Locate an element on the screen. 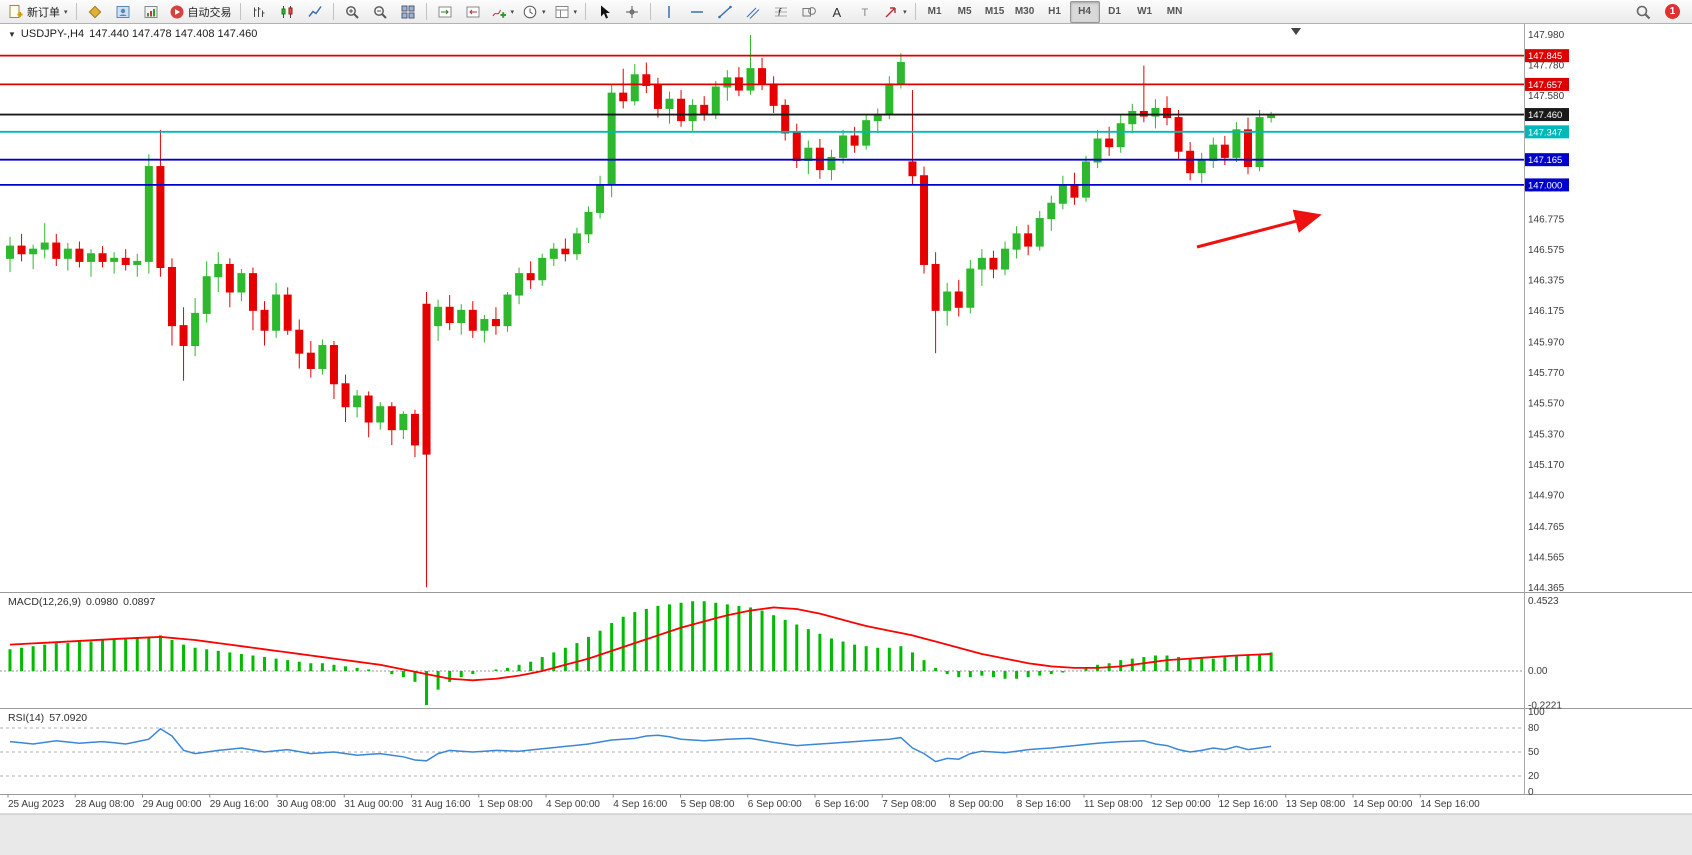 The height and width of the screenshot is (855, 1692). zoom-in-icon is located at coordinates (352, 12).